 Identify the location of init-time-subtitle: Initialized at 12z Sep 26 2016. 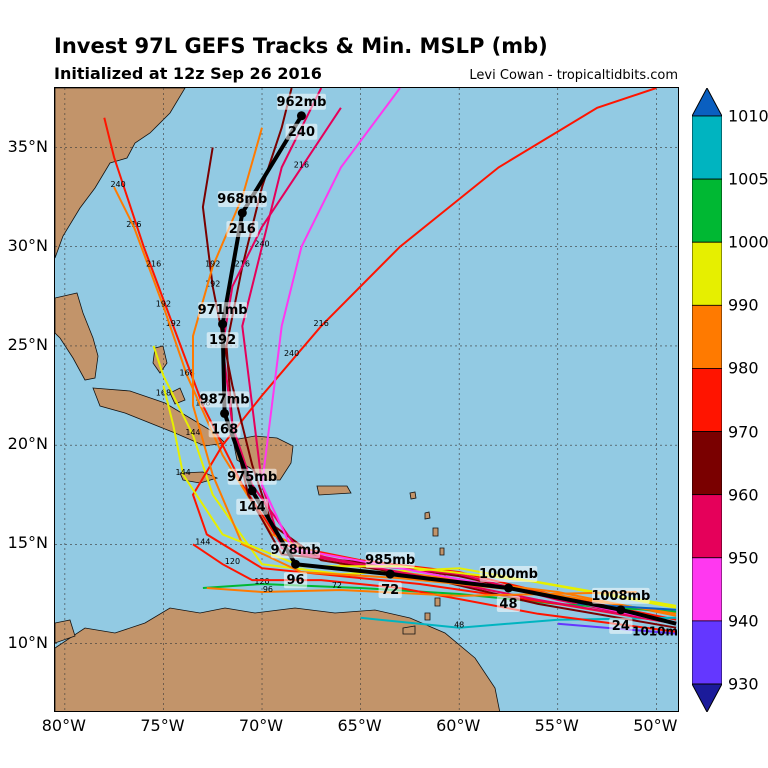
(188, 73).